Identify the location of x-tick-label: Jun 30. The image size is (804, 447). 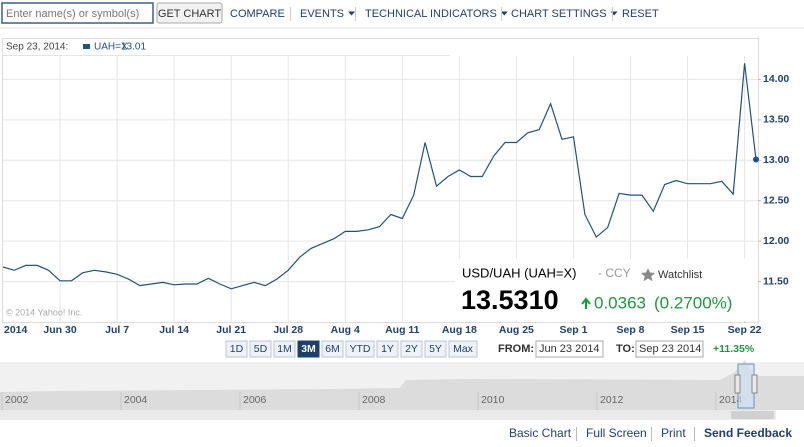
(59, 330).